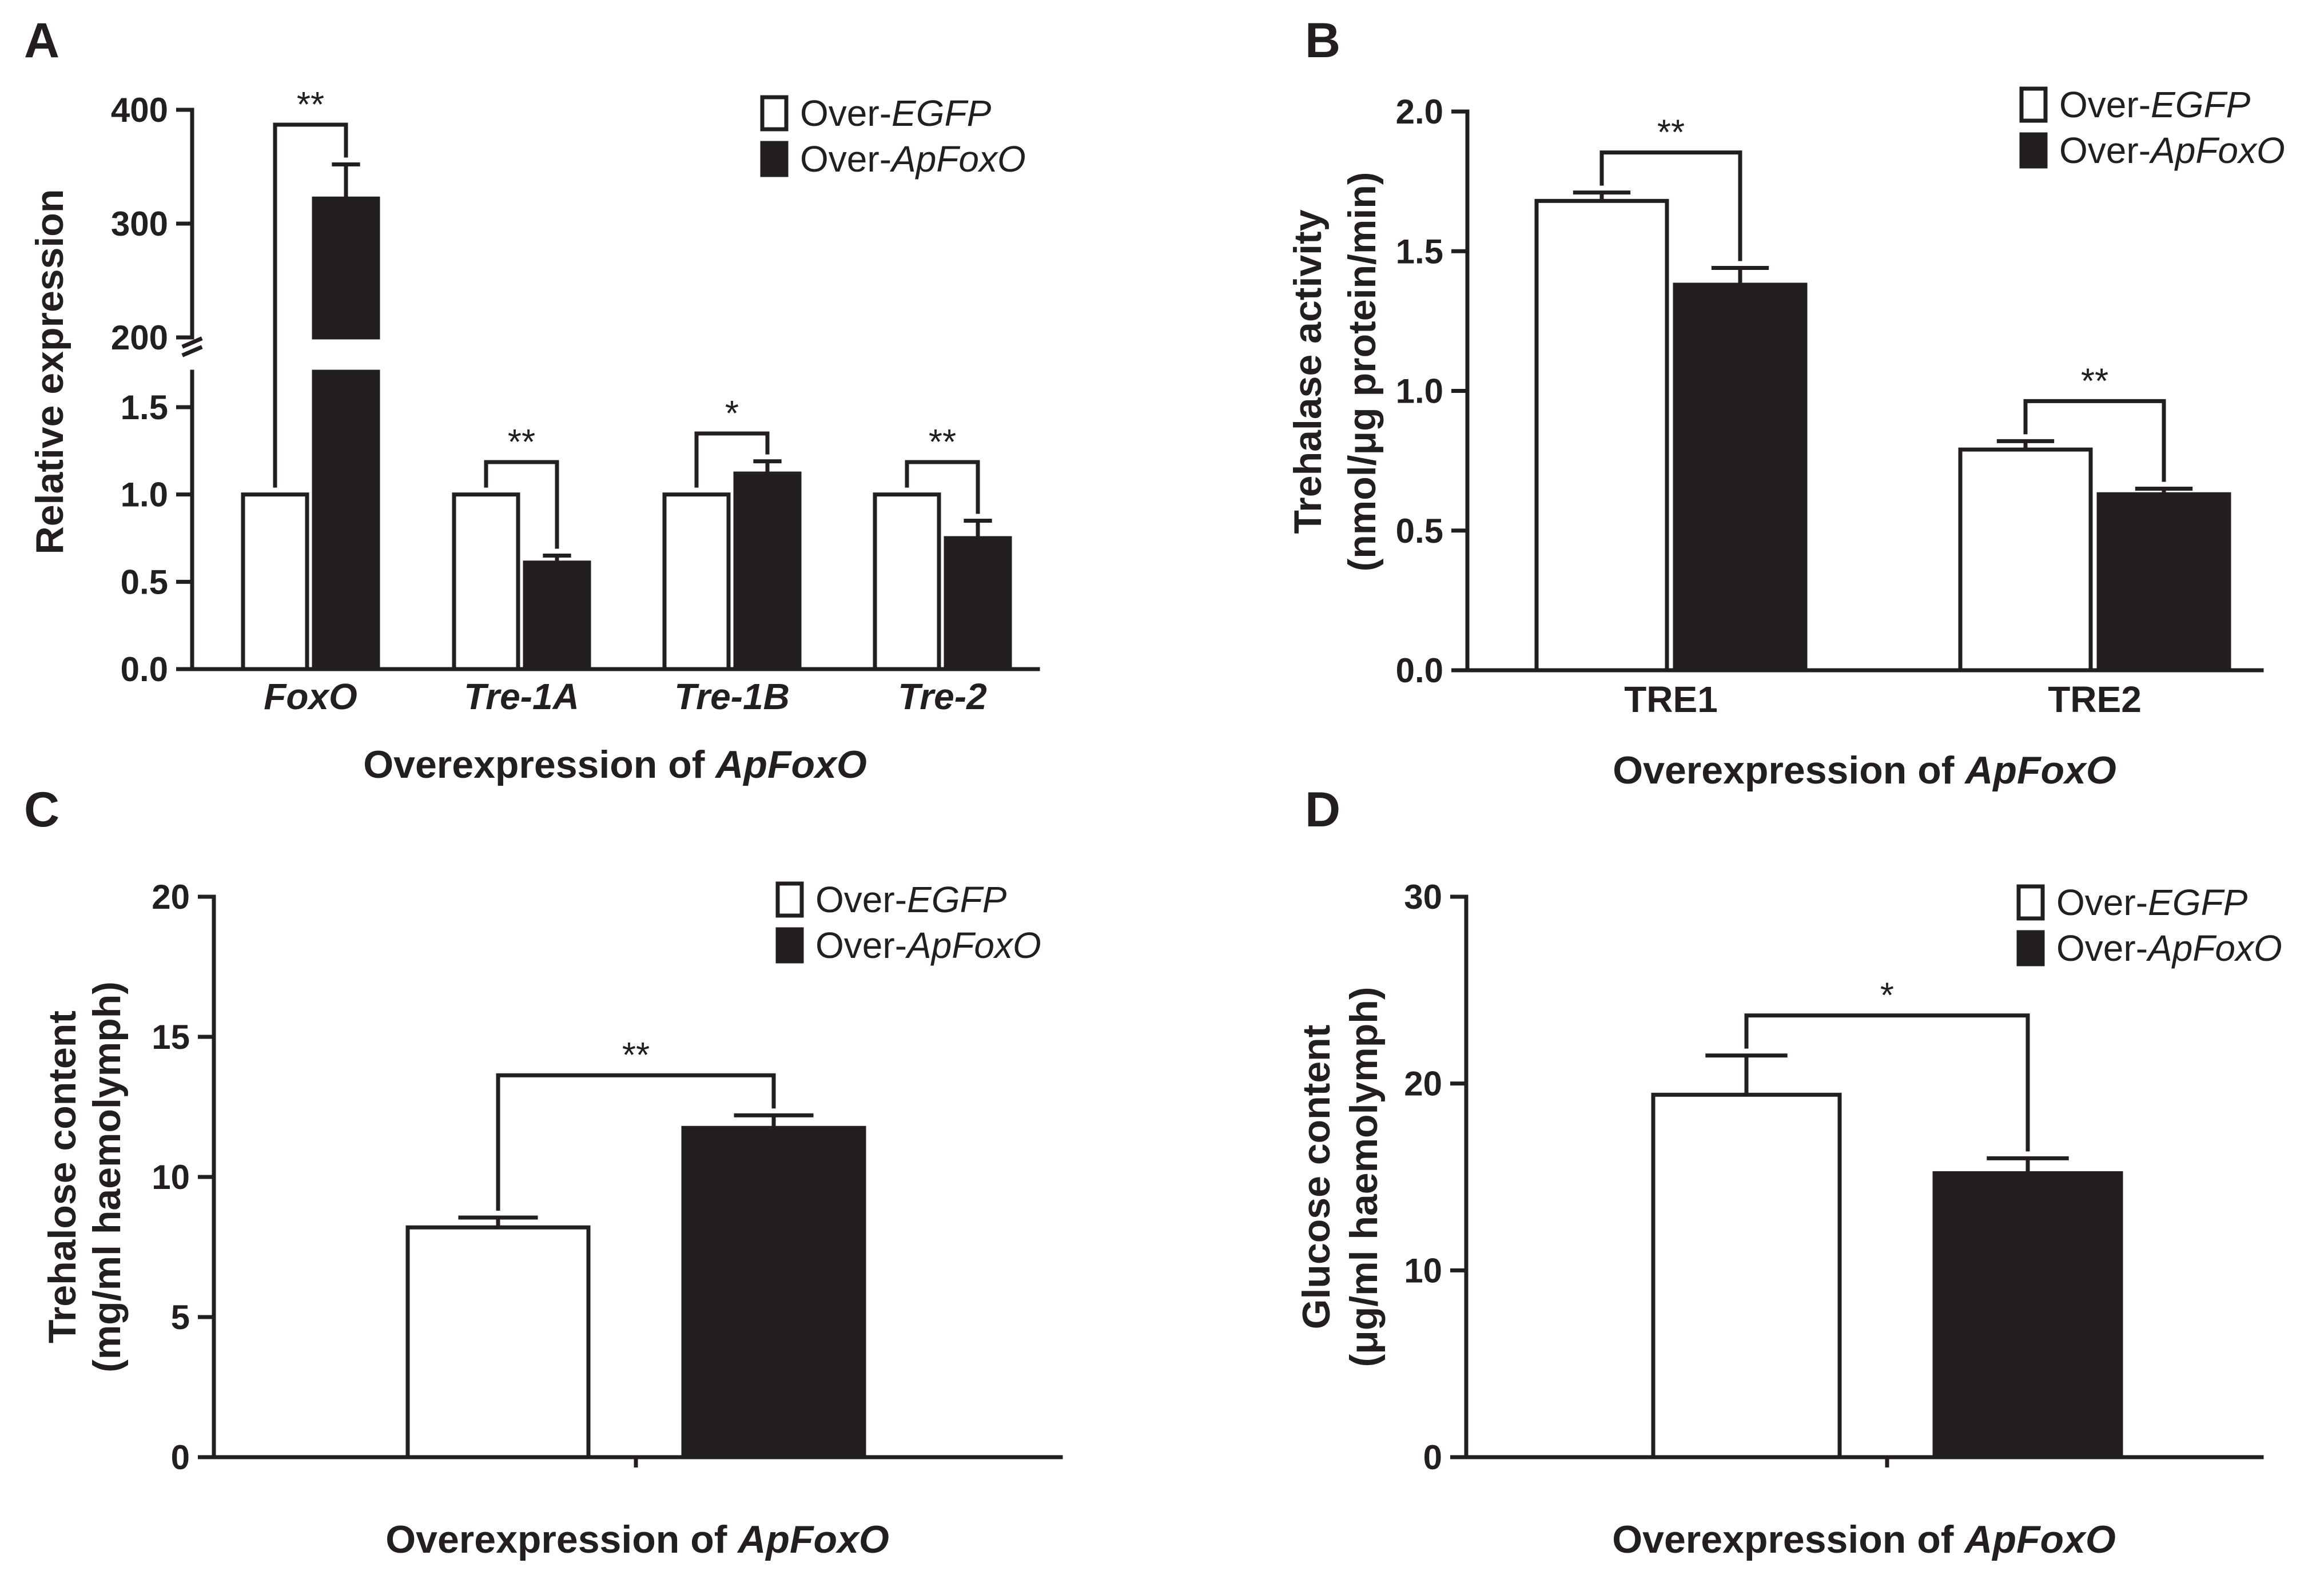 This screenshot has height=1591, width=2324. What do you see at coordinates (139, 338) in the screenshot?
I see `y-tick-label: 200` at bounding box center [139, 338].